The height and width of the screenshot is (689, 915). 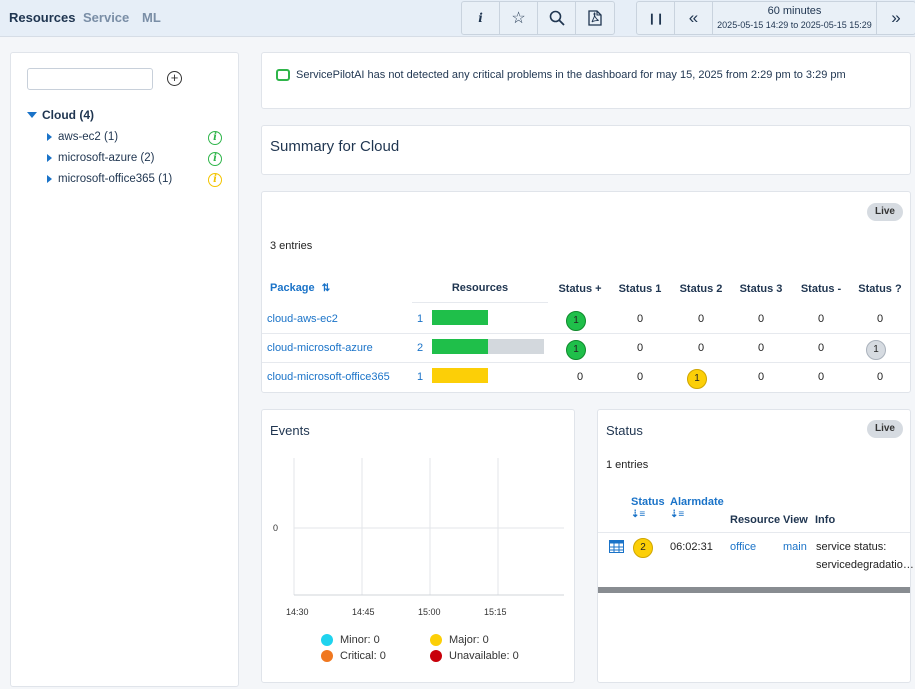 What do you see at coordinates (302, 319) in the screenshot?
I see `package-link: cloud-aws-ec2` at bounding box center [302, 319].